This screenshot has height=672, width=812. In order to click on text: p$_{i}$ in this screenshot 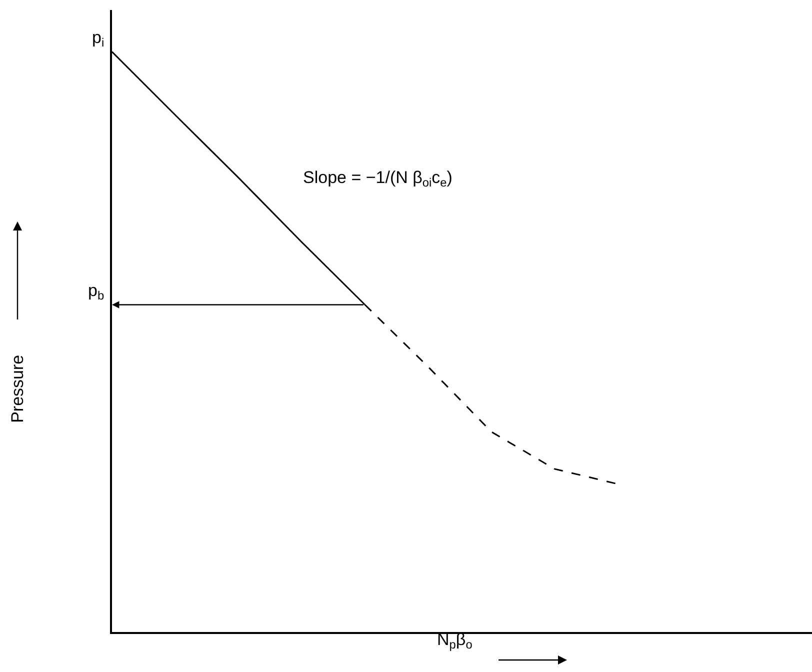, I will do `click(98, 39)`.